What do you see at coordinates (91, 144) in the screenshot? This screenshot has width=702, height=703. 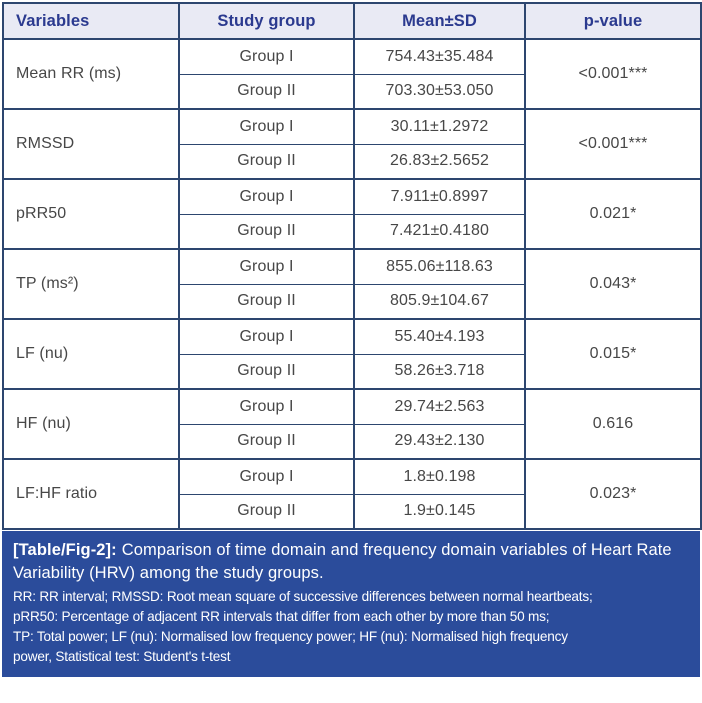 I see `variable-cell: RMSSD` at bounding box center [91, 144].